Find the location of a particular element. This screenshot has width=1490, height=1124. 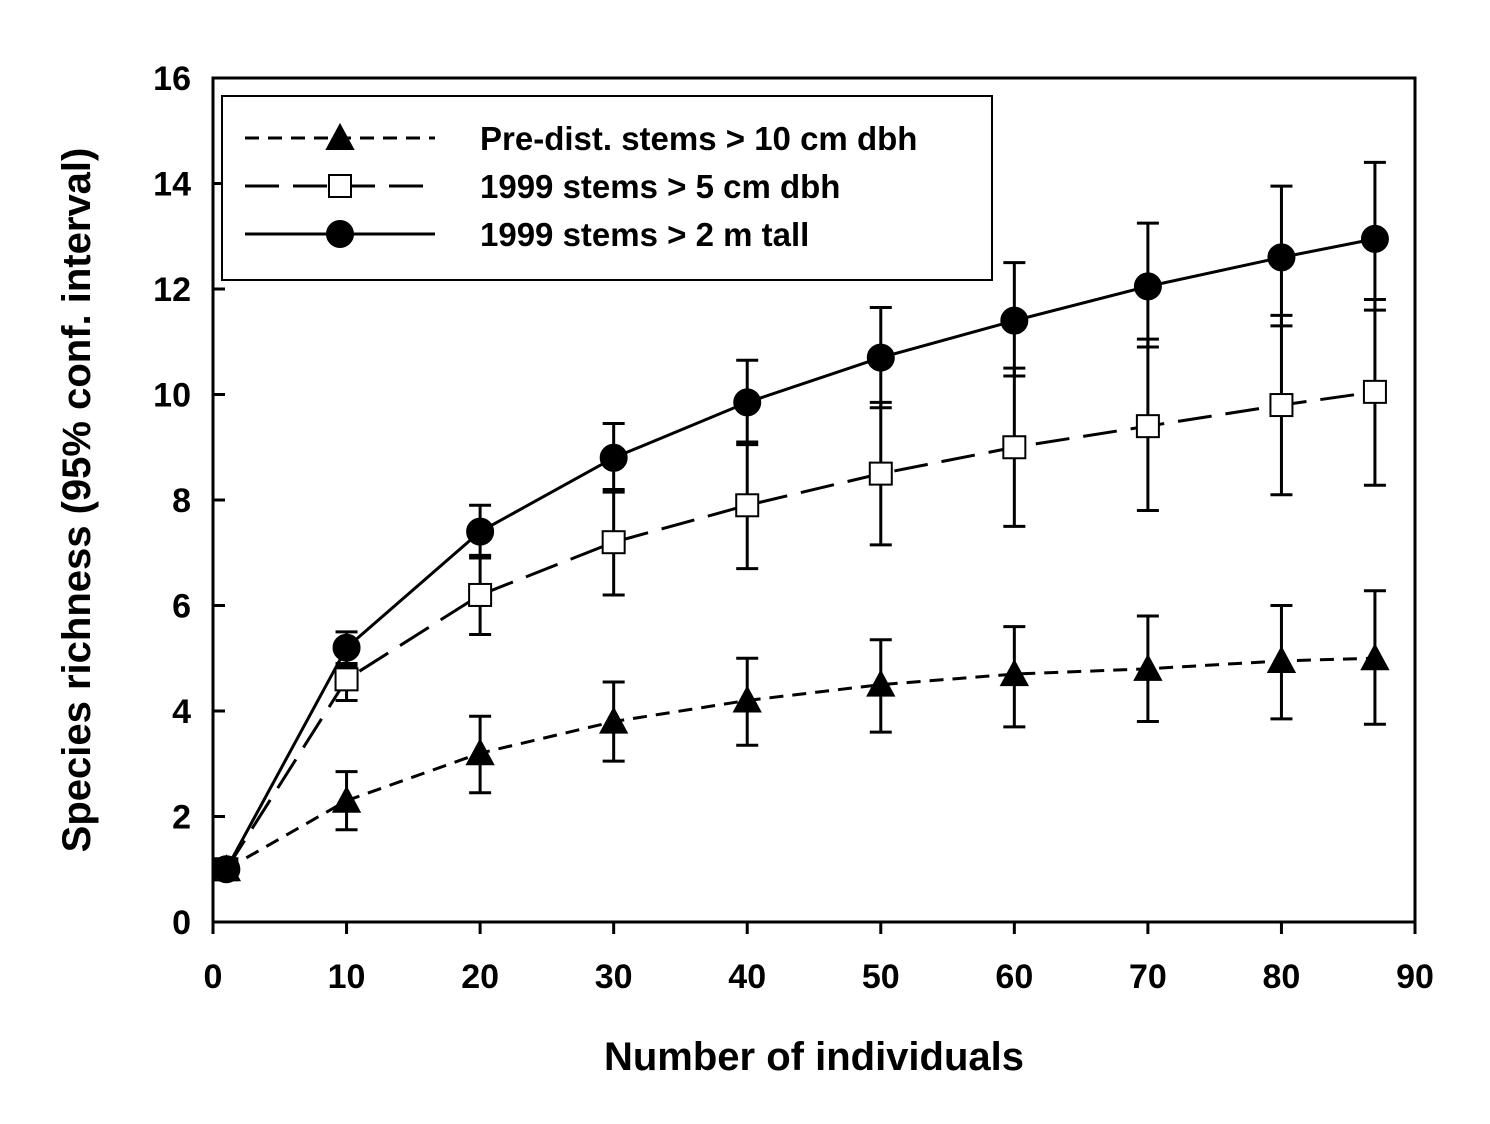

legend-entry: 1999 stems > 5 cm dbh is located at coordinates (542, 186).